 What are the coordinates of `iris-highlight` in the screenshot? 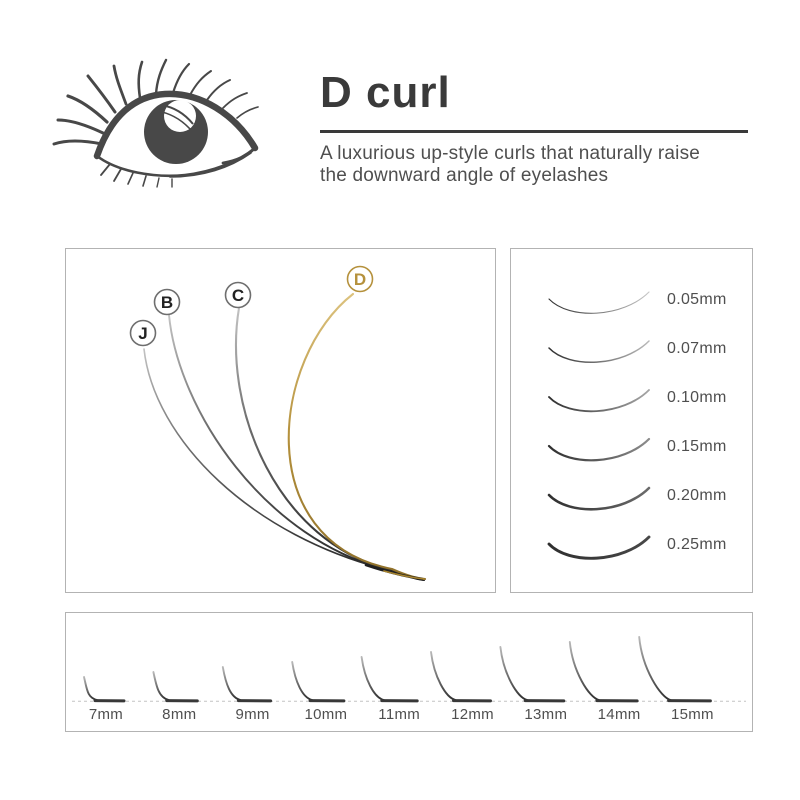 It's located at (180, 116).